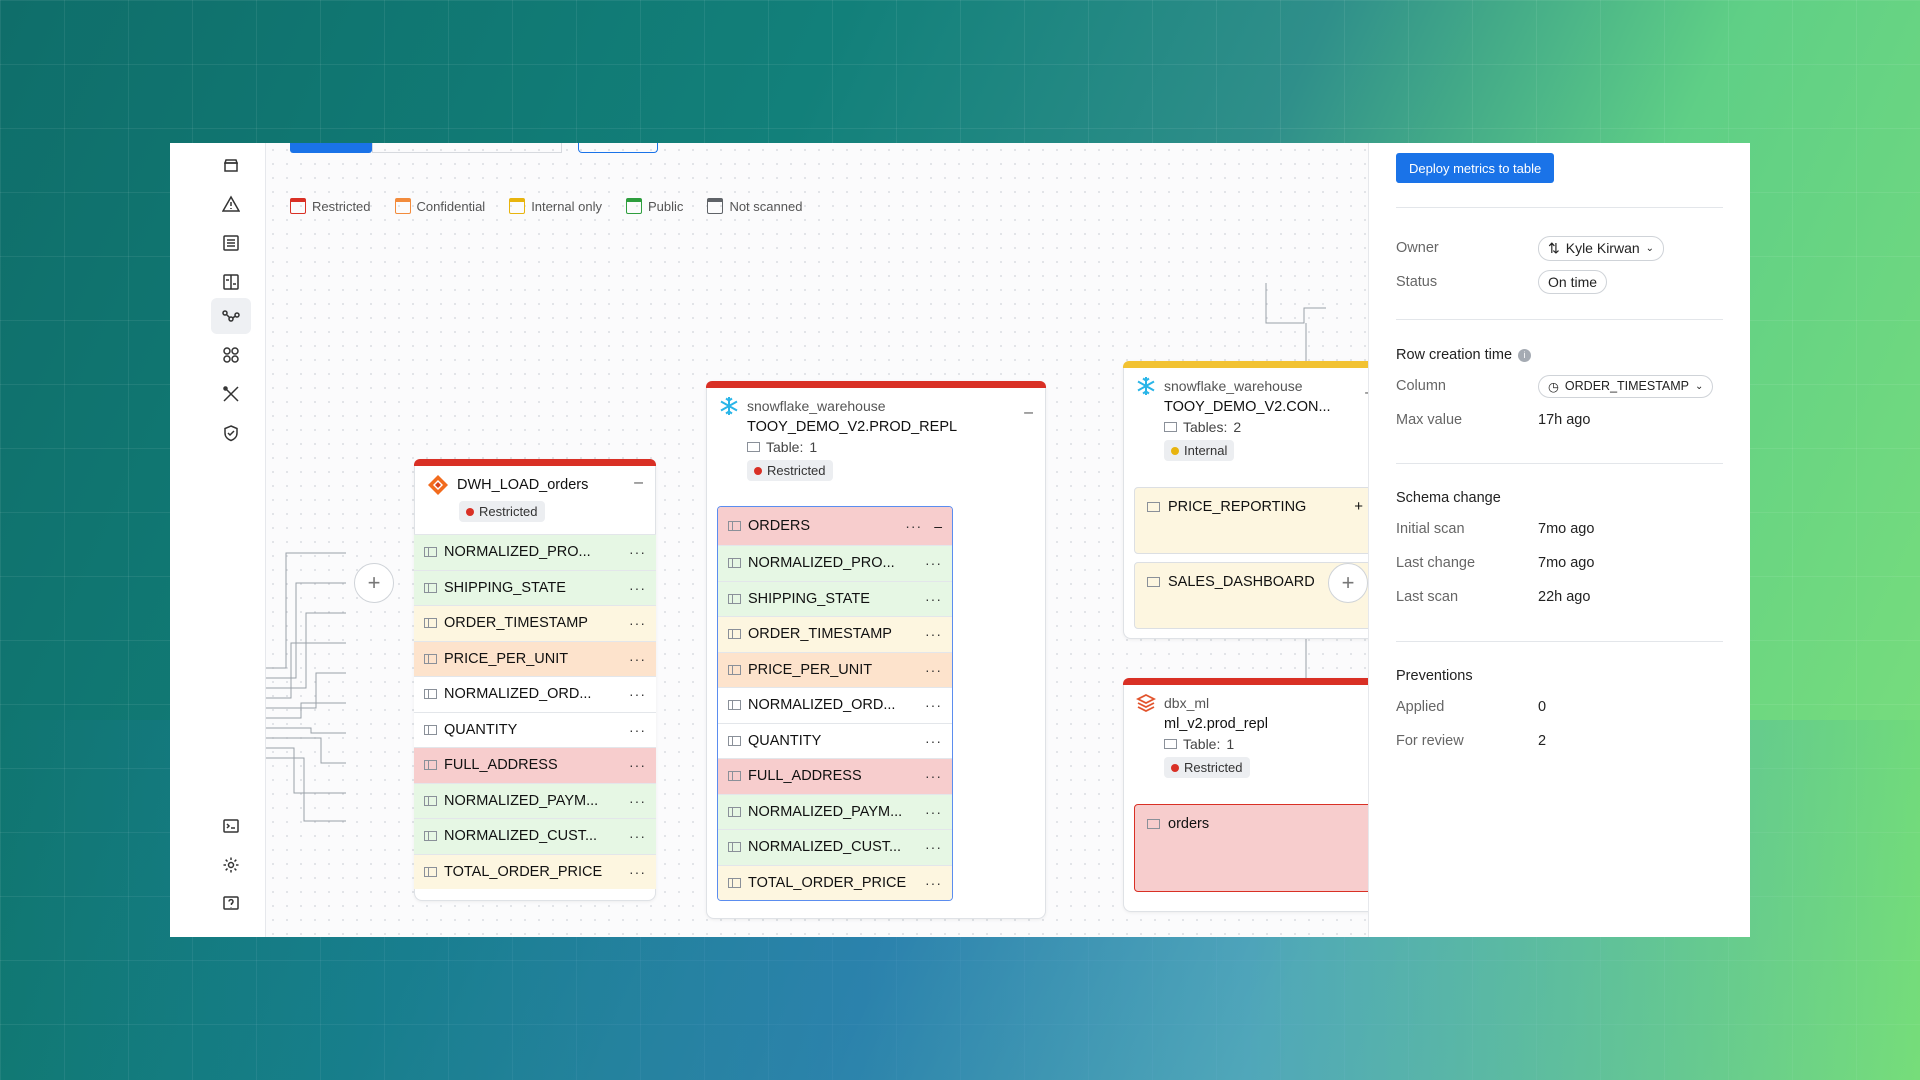 The image size is (1920, 1080). What do you see at coordinates (231, 243) in the screenshot?
I see `catalog-icon` at bounding box center [231, 243].